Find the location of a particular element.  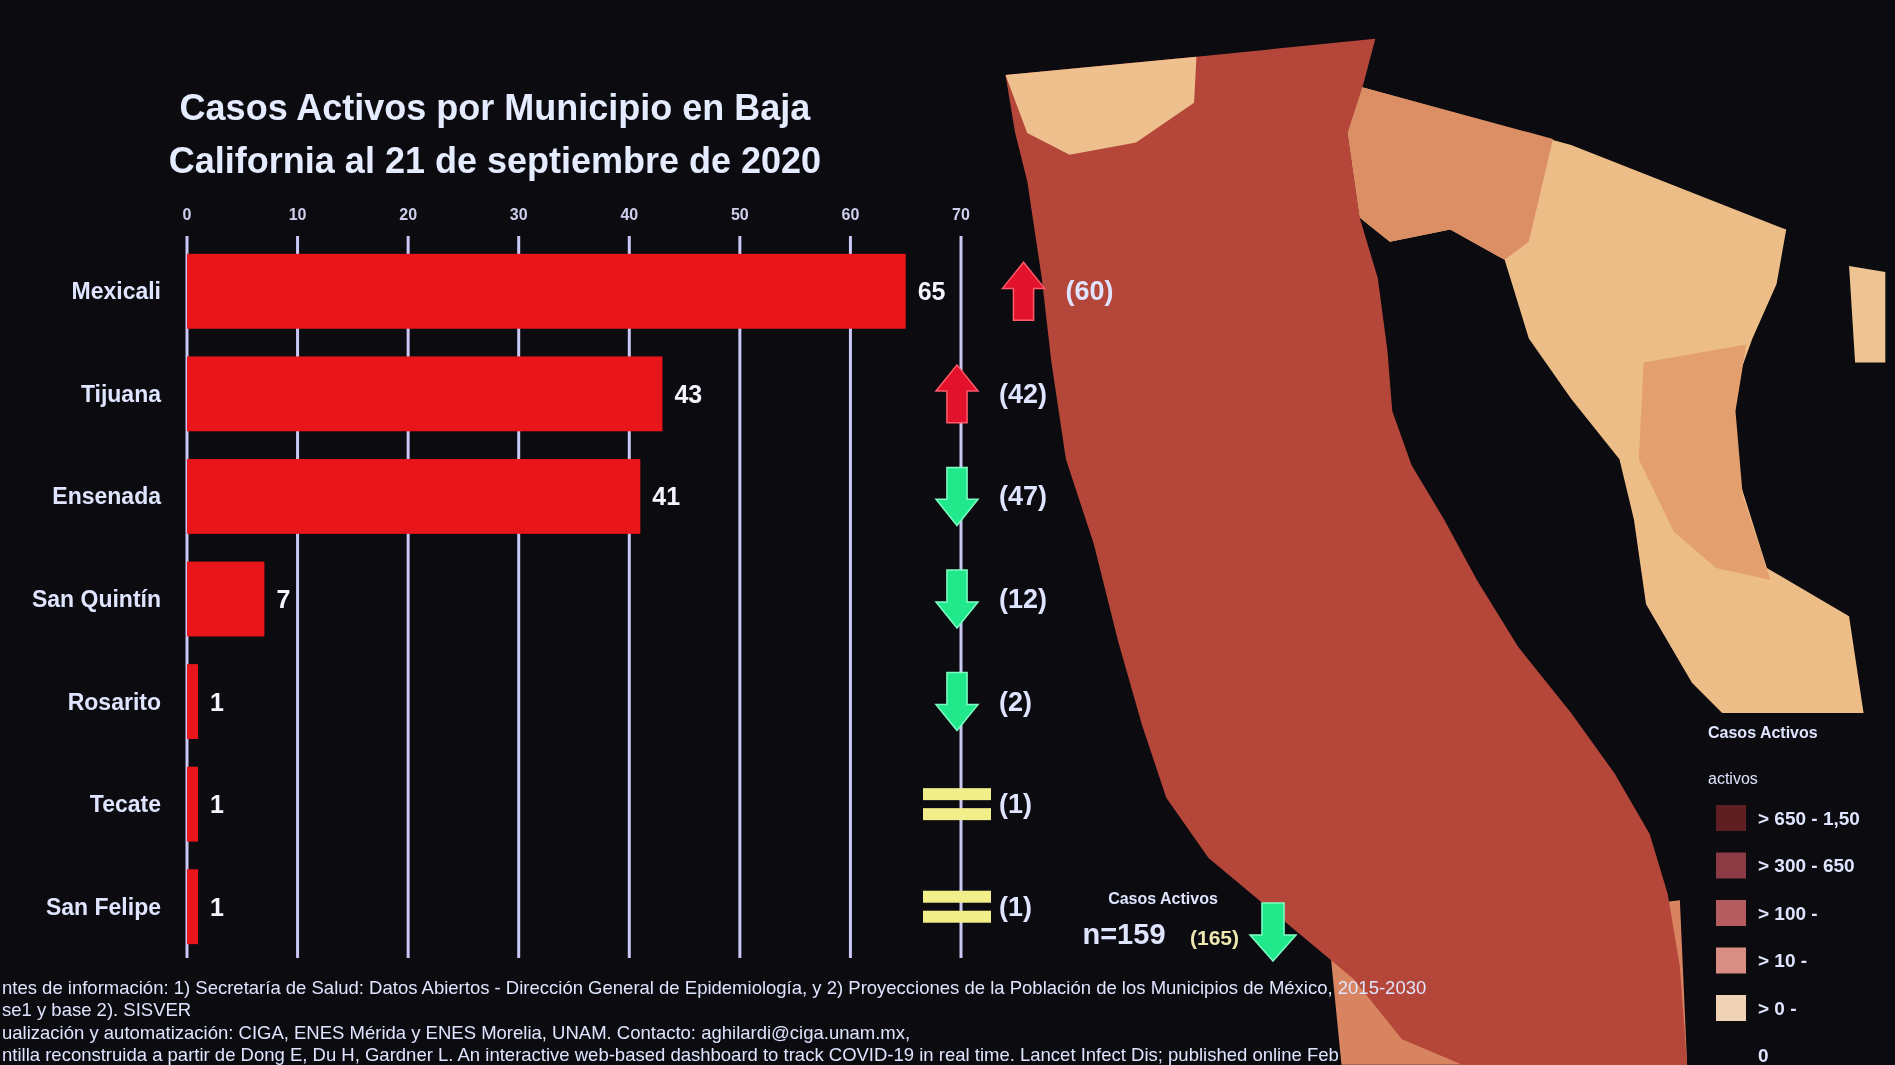

y-tick-label: Tecate is located at coordinates (125, 804).